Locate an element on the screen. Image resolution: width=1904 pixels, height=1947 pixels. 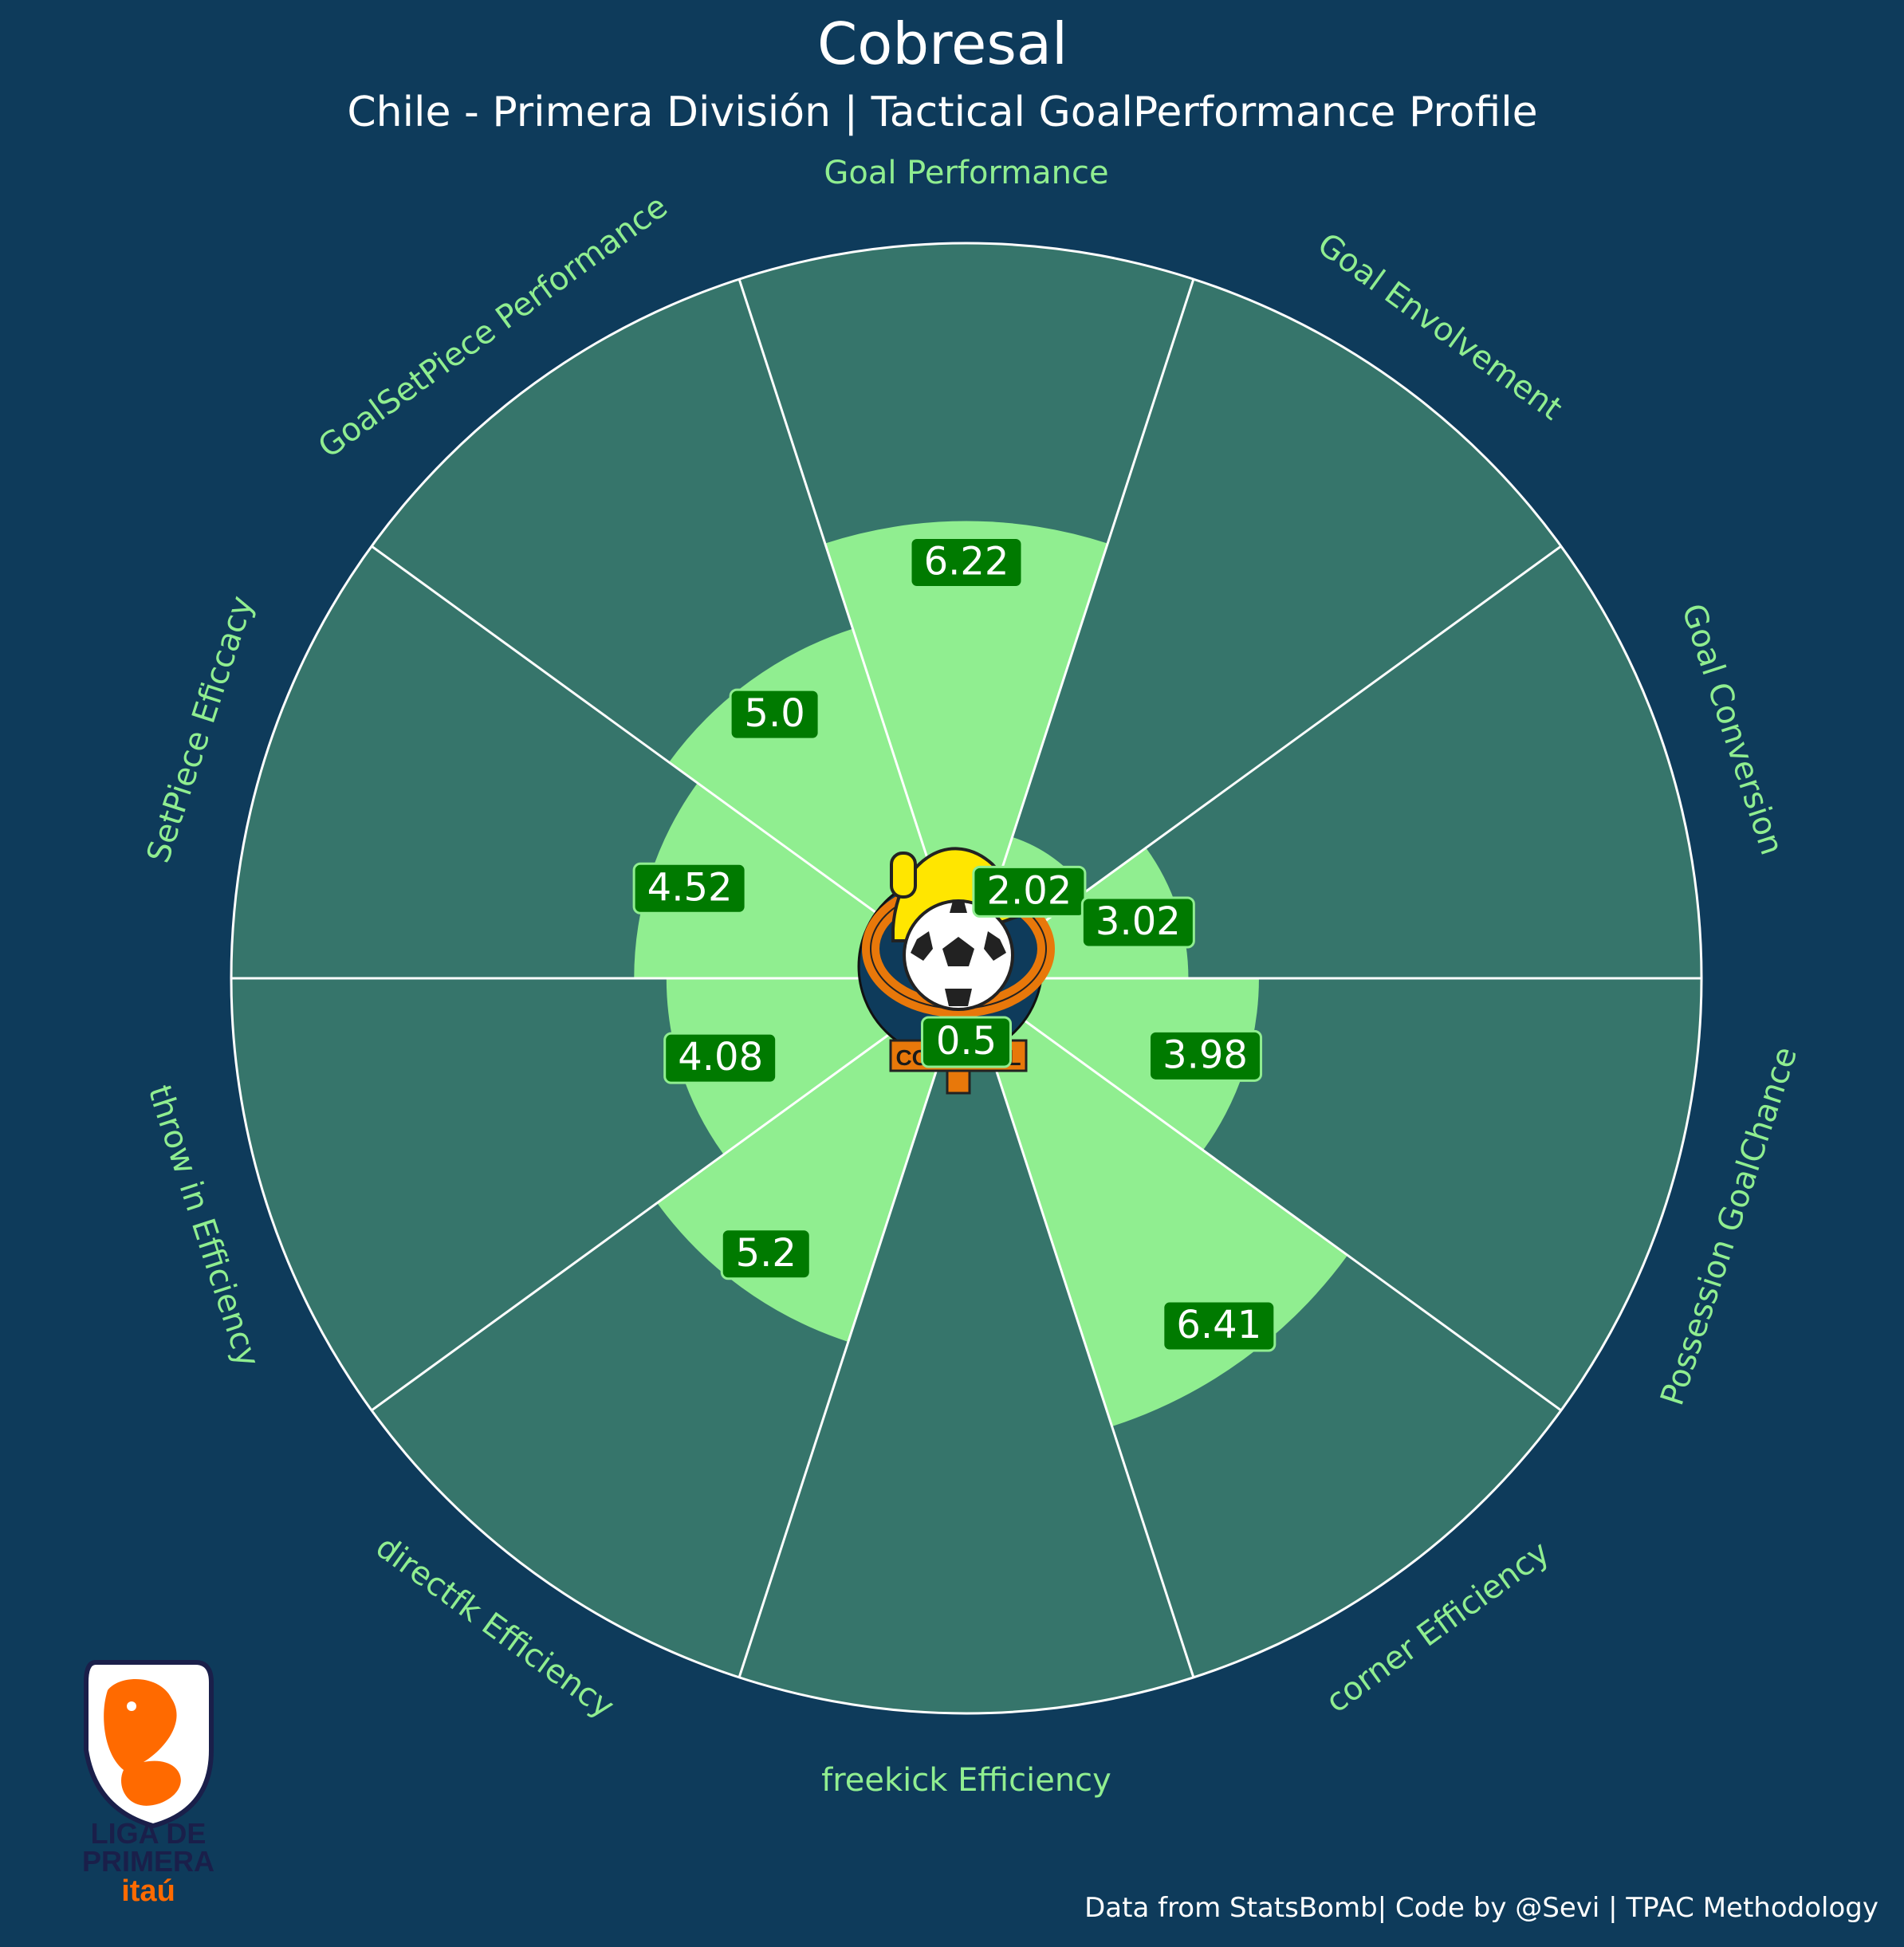
value-label-text: 2.02 is located at coordinates (1029, 890).